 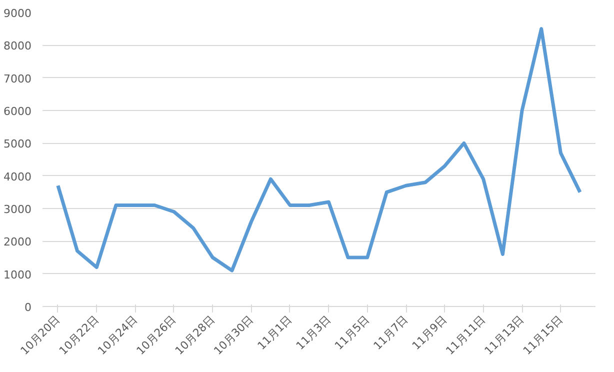 What do you see at coordinates (391, 332) in the screenshot?
I see `x-tick-label: 11月7日` at bounding box center [391, 332].